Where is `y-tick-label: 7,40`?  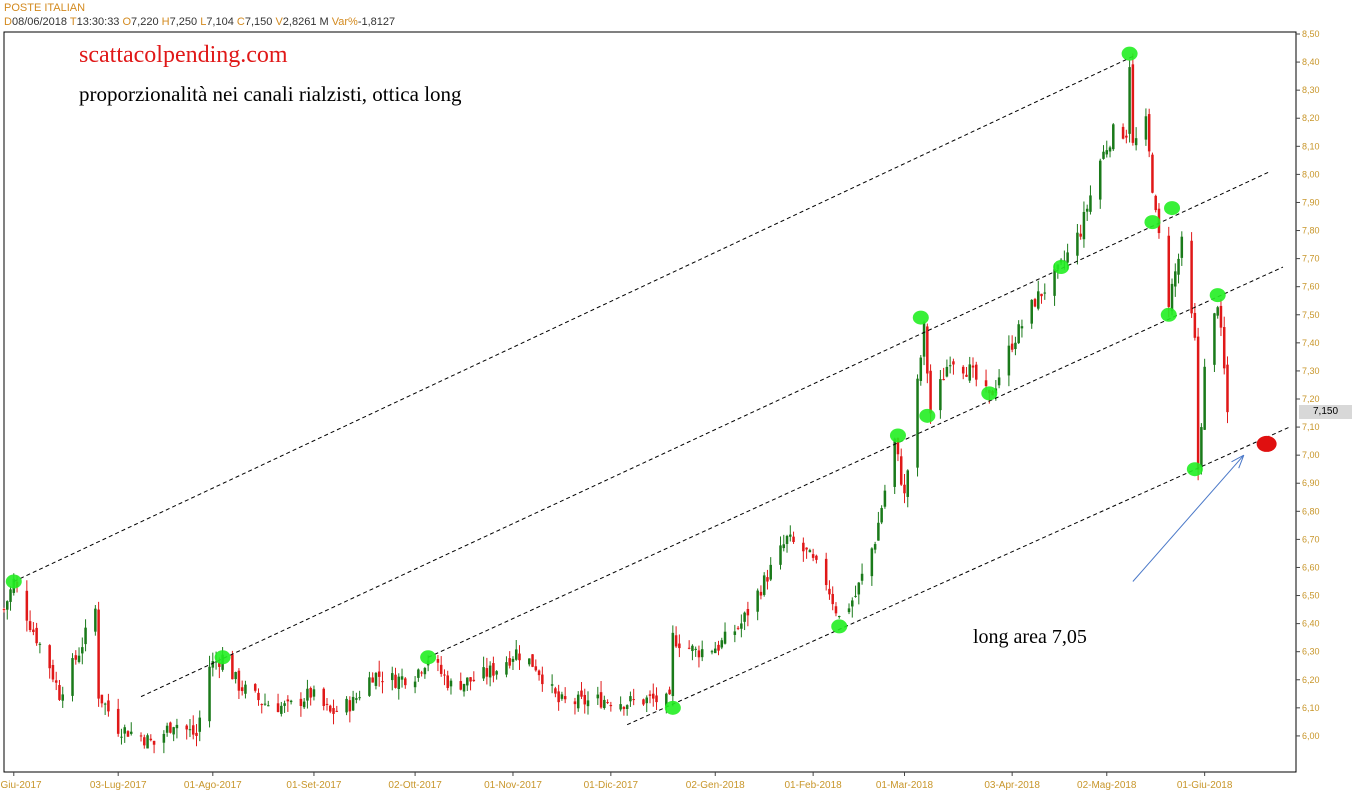 y-tick-label: 7,40 is located at coordinates (1311, 343).